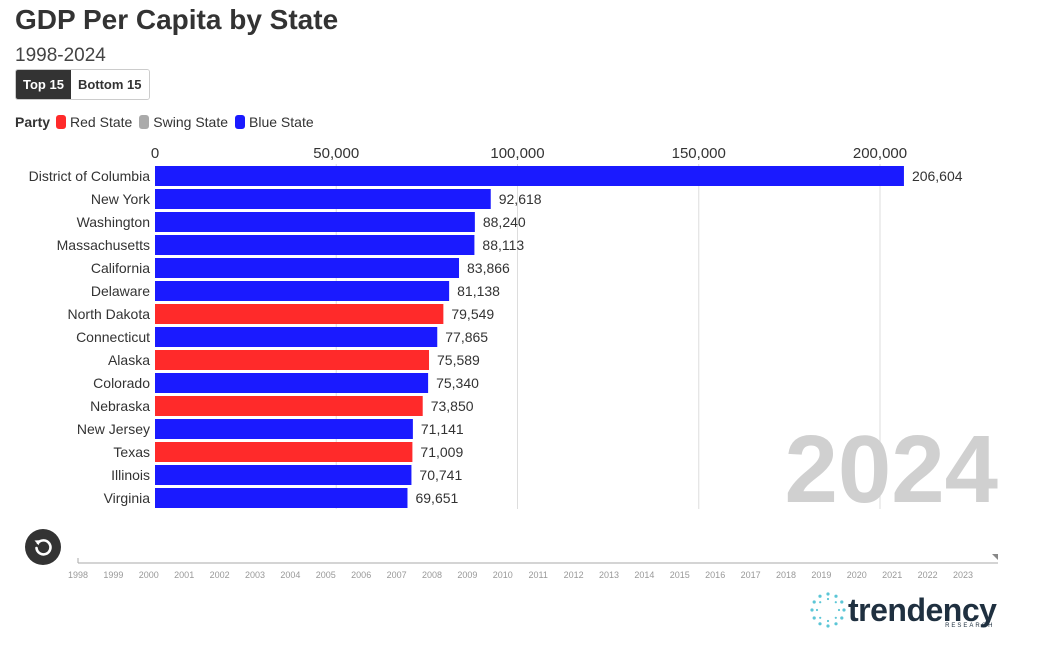 Image resolution: width=1047 pixels, height=662 pixels. I want to click on year-watermark: 2024, so click(891, 468).